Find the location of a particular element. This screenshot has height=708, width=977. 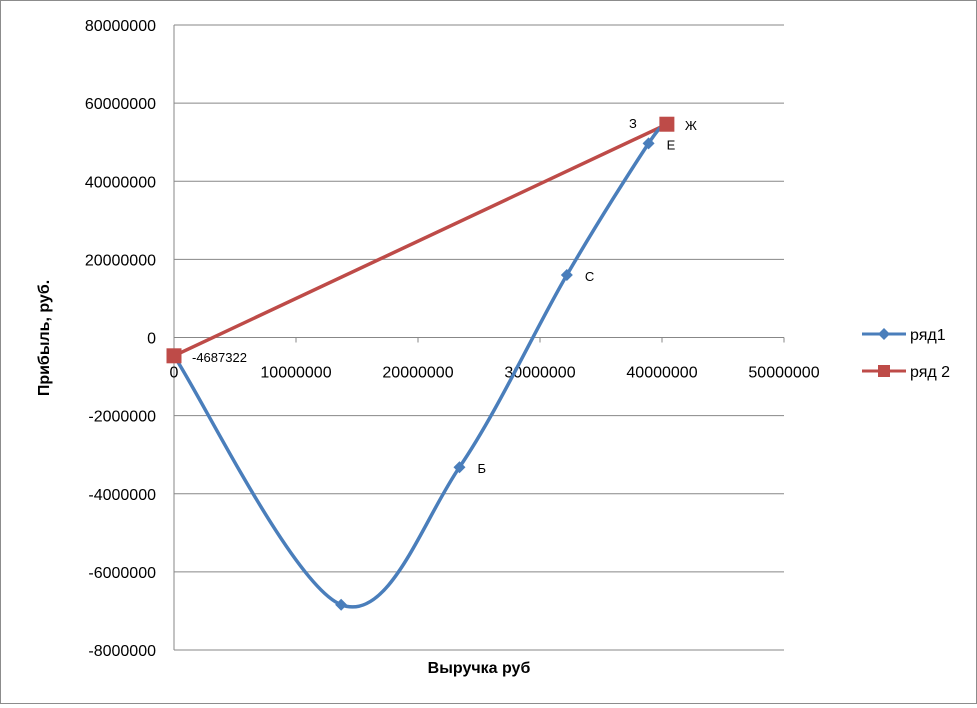

x-tick-label: 20000000 is located at coordinates (417, 373).